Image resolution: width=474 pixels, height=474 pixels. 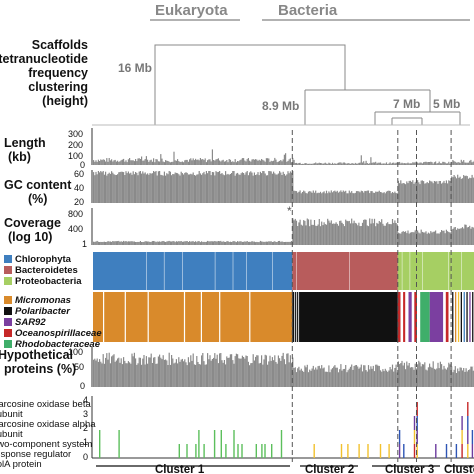 What do you see at coordinates (79, 367) in the screenshot?
I see `hyp-tick-50: 50` at bounding box center [79, 367].